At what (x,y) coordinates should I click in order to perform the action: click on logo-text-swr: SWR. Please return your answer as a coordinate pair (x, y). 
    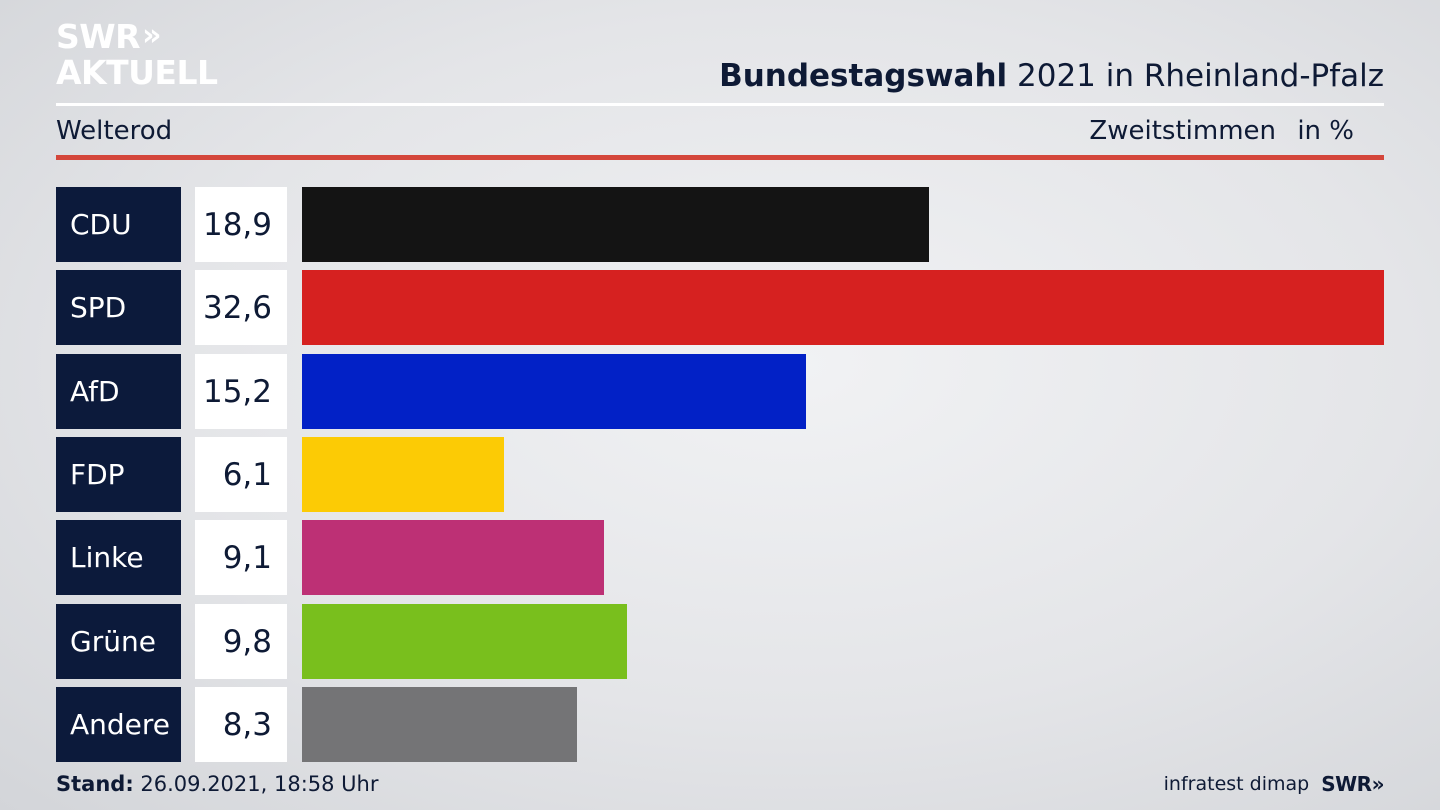
    Looking at the image, I should click on (98, 36).